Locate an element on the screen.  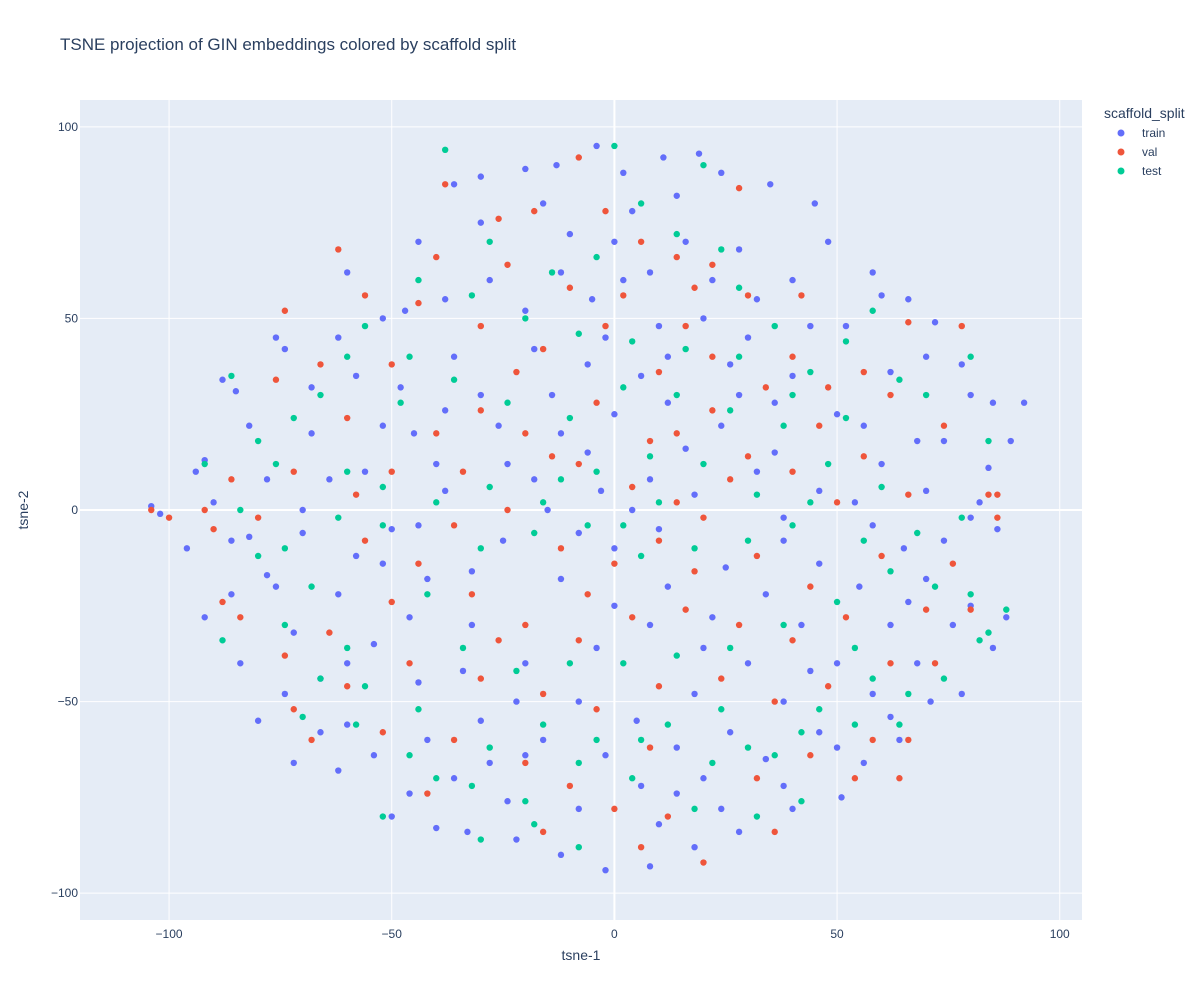
legend-item-test: test is located at coordinates (1140, 171).